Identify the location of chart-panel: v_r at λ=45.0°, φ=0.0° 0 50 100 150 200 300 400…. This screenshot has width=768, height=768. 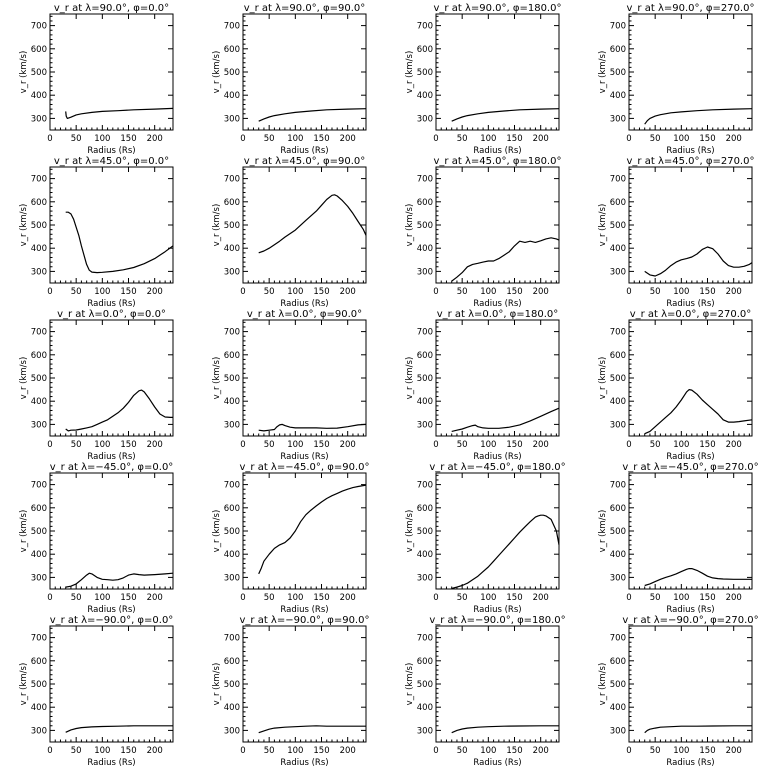
(96, 232).